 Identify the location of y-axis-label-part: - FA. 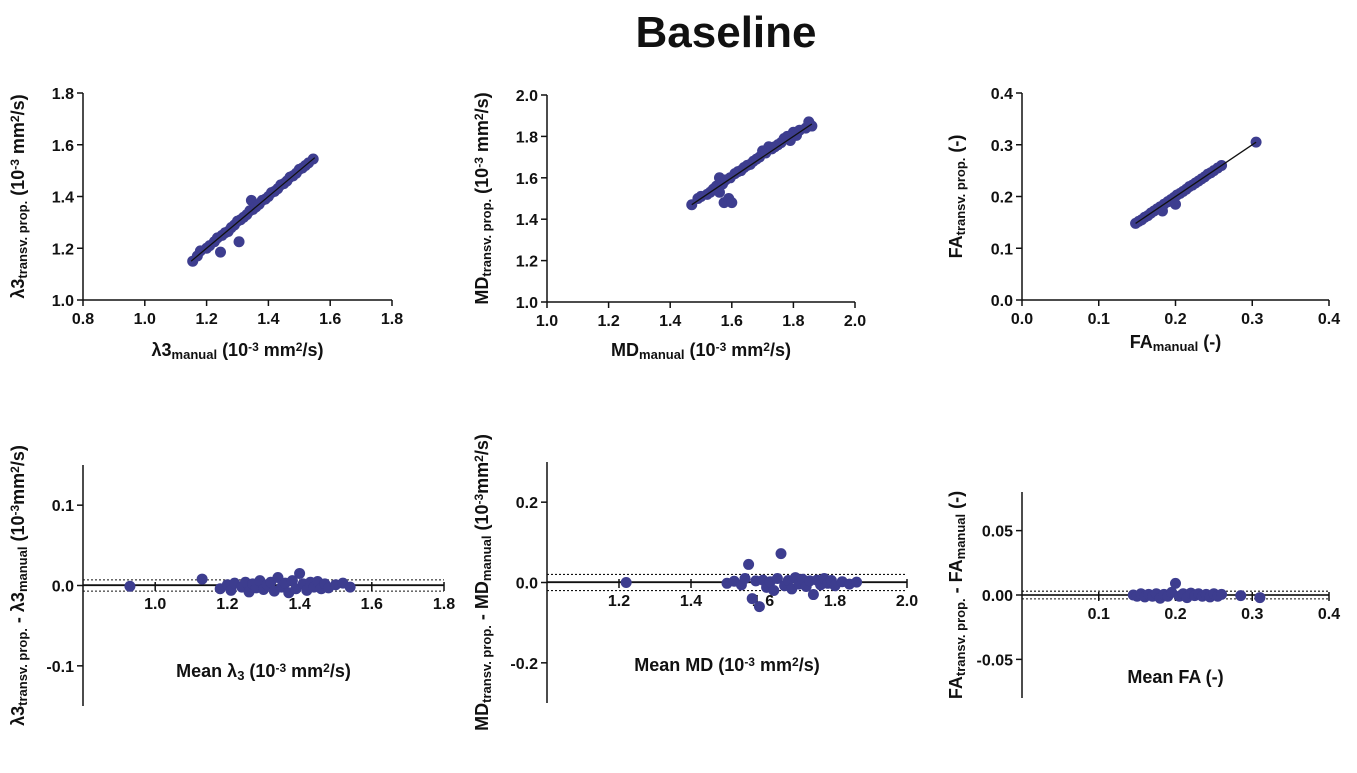
(956, 578).